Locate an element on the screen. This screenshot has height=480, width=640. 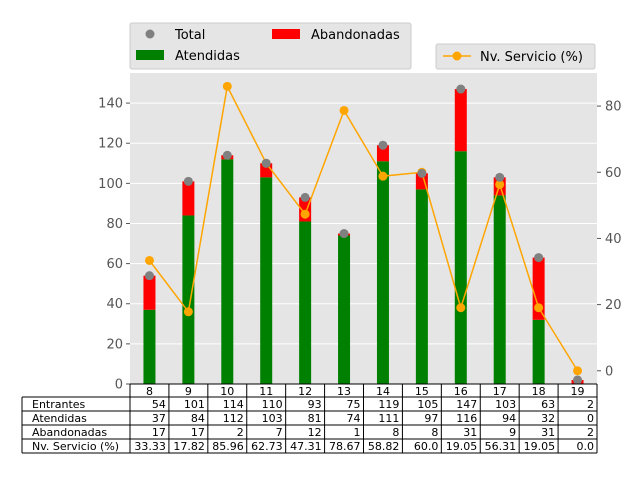
legend-service-label: Nv. Servicio (%) is located at coordinates (531, 57).